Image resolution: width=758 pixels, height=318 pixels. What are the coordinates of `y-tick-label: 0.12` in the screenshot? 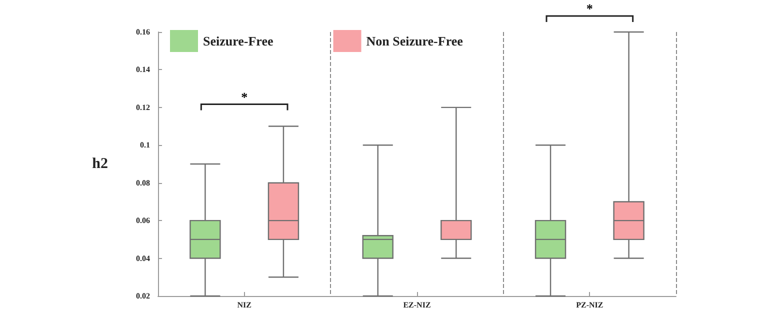 It's located at (143, 107).